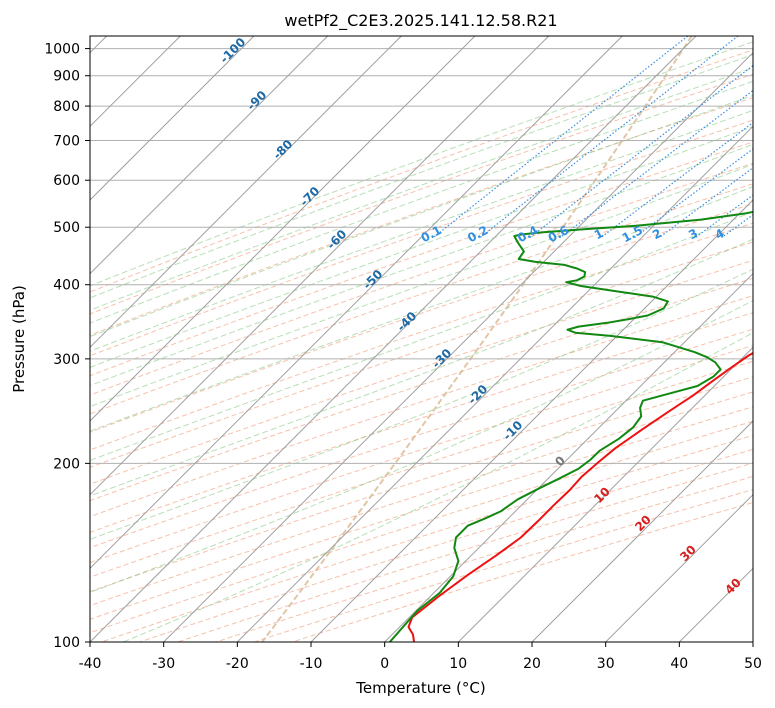  Describe the element at coordinates (512, 430) in the screenshot. I see `isotherm-label: -10` at that location.